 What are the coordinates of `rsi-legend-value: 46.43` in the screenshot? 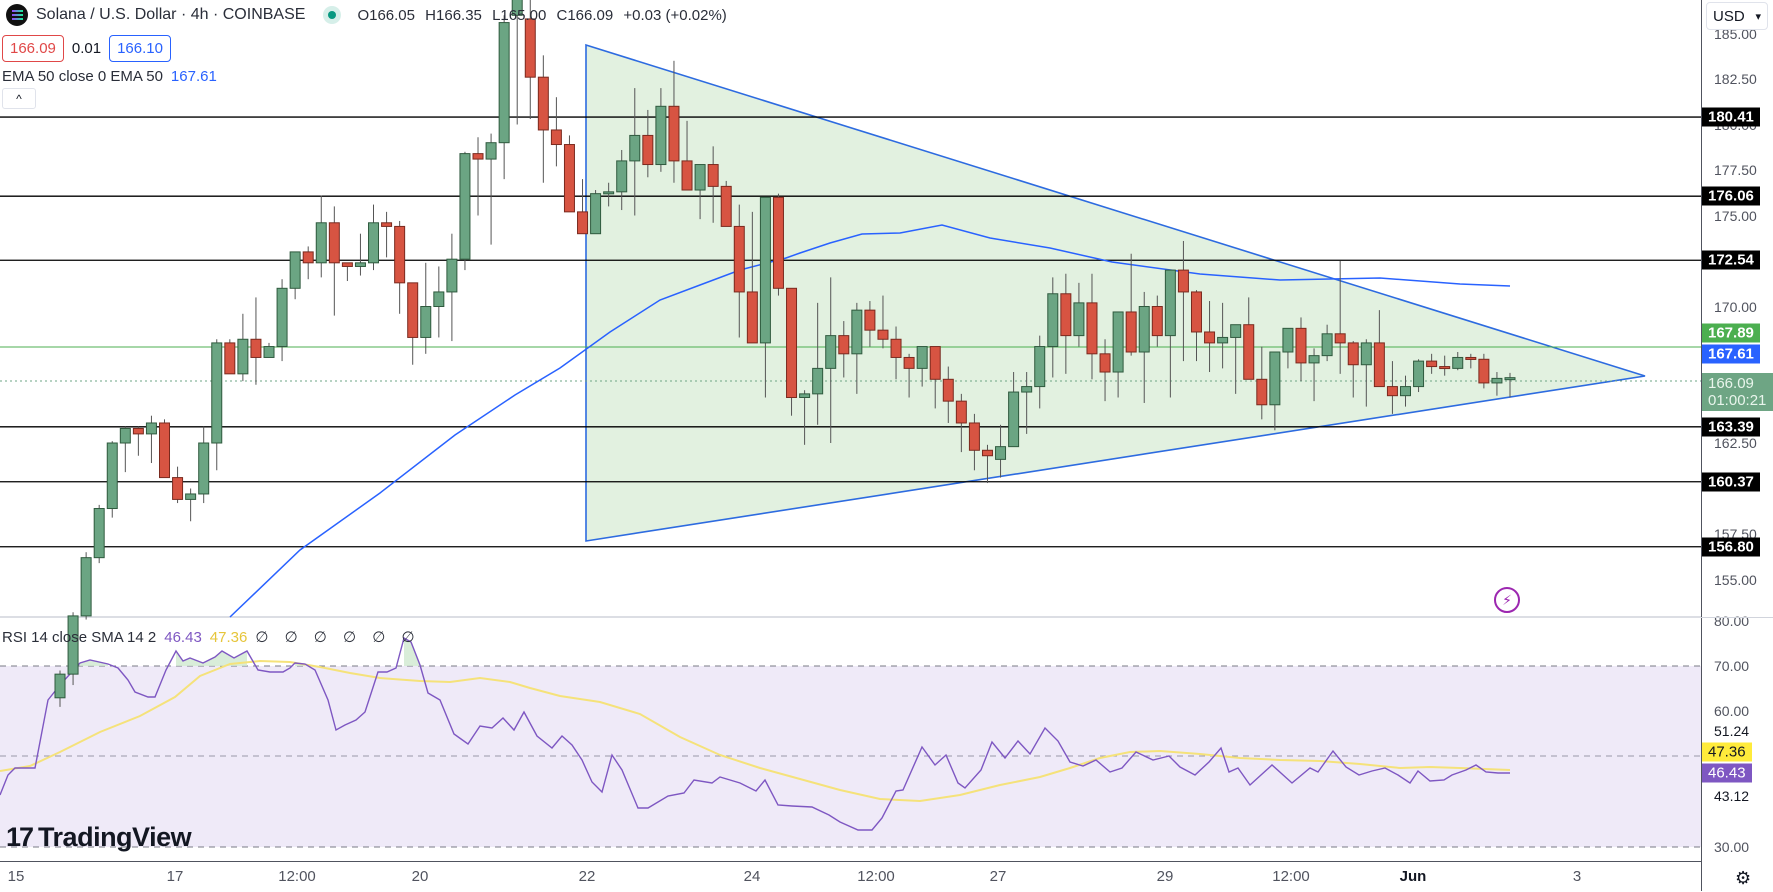 It's located at (183, 637).